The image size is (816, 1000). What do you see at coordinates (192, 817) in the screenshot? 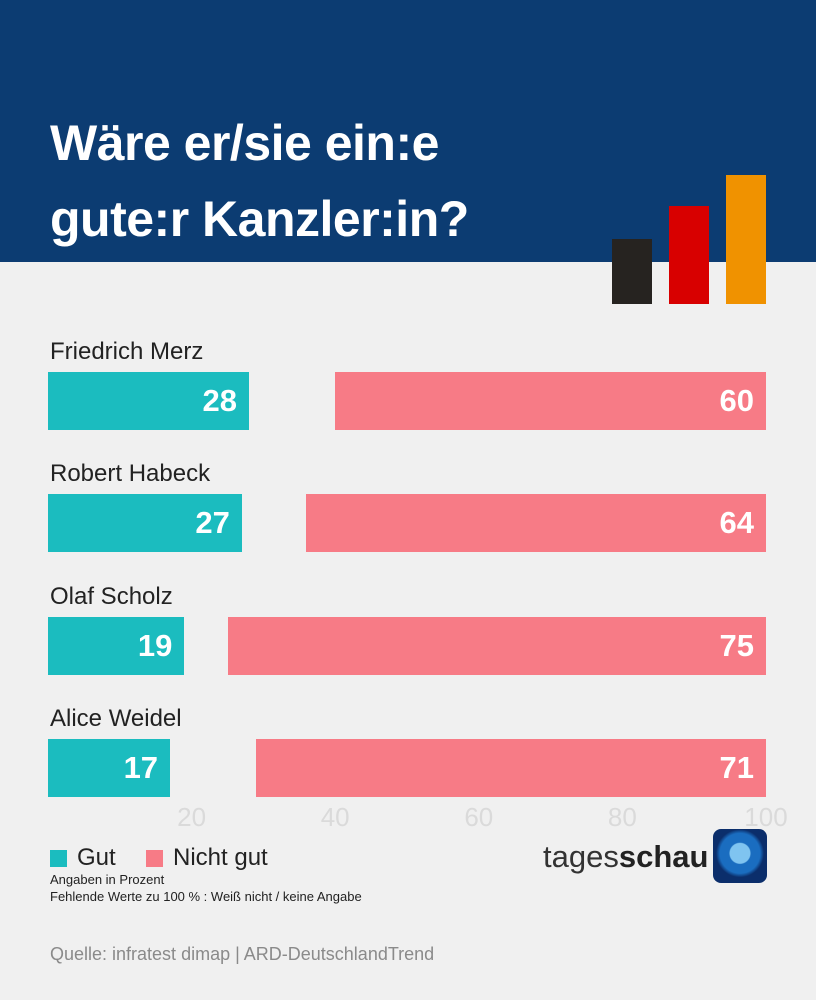
I see `x-tick-label: 20` at bounding box center [192, 817].